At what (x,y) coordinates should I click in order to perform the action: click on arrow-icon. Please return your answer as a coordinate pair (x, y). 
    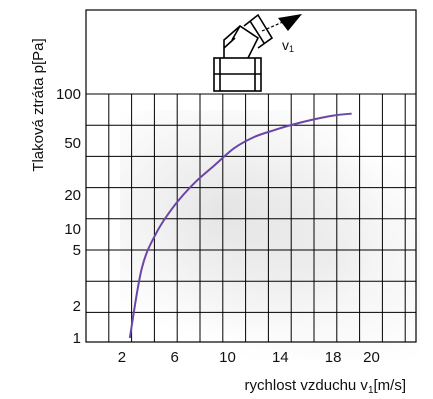
    Looking at the image, I should click on (290, 22).